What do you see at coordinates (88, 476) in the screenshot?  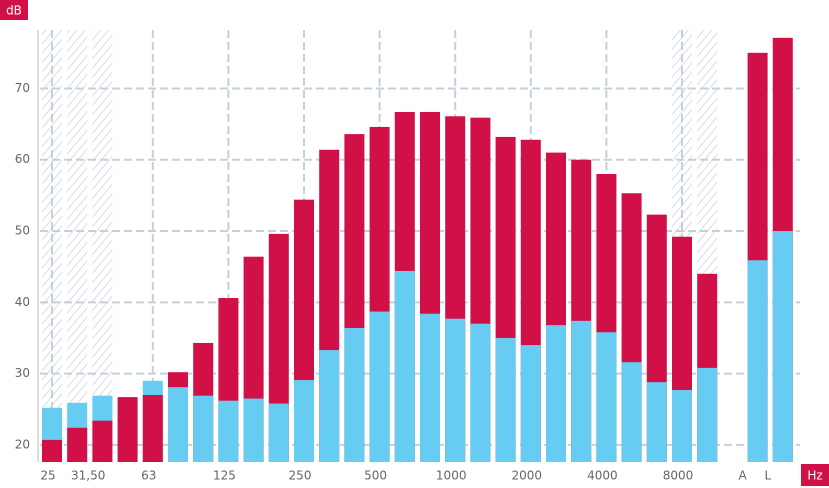 I see `x-tick-label: 31,50` at bounding box center [88, 476].